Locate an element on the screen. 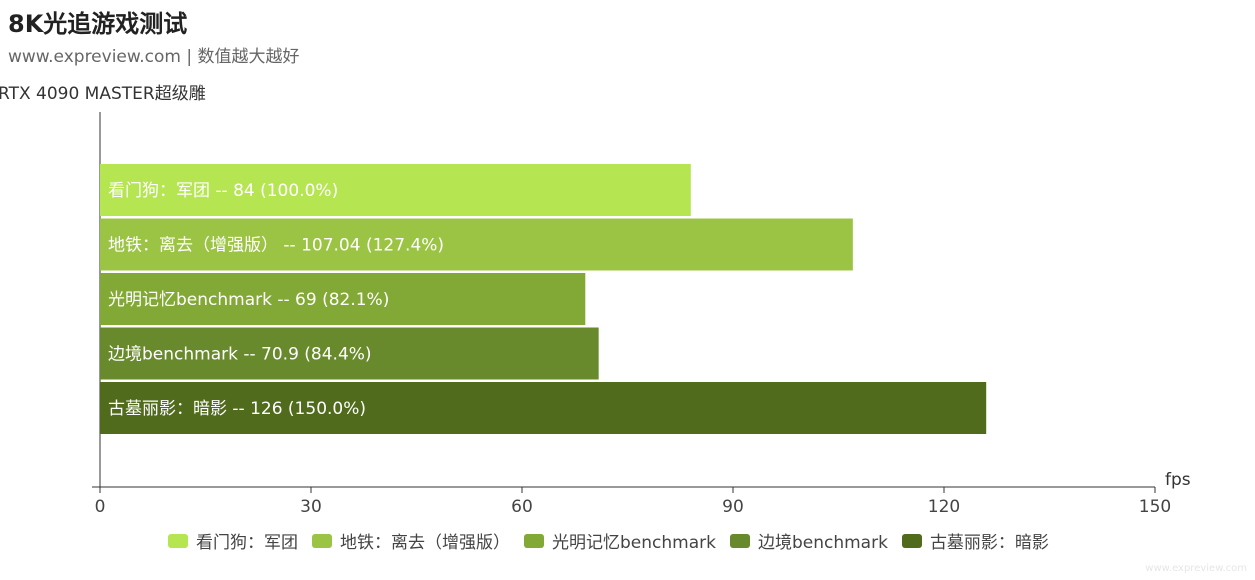  bar-data-label: 古墓丽影：暗影 -- 126 (150.0%) is located at coordinates (237, 409).